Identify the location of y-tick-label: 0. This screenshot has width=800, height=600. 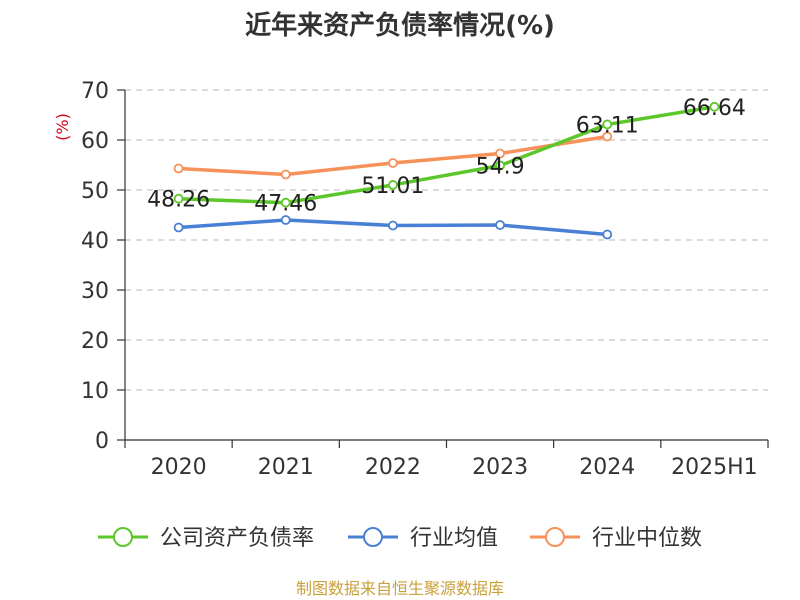
(102, 441).